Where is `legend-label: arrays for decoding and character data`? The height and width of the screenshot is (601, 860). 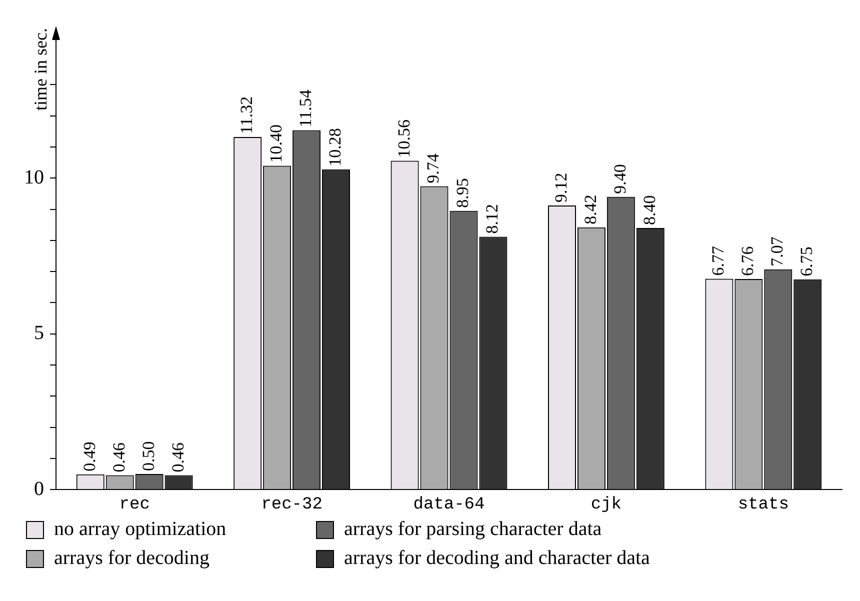 legend-label: arrays for decoding and character data is located at coordinates (497, 558).